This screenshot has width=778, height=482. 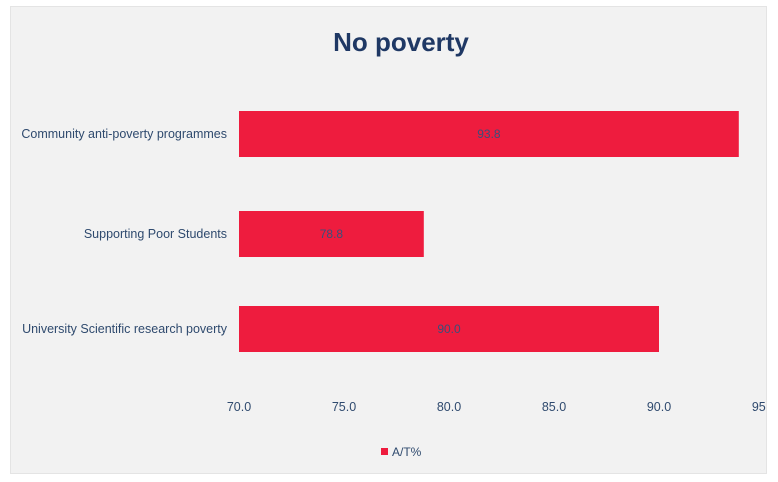 I want to click on category-label: Supporting Poor Students, so click(x=155, y=234).